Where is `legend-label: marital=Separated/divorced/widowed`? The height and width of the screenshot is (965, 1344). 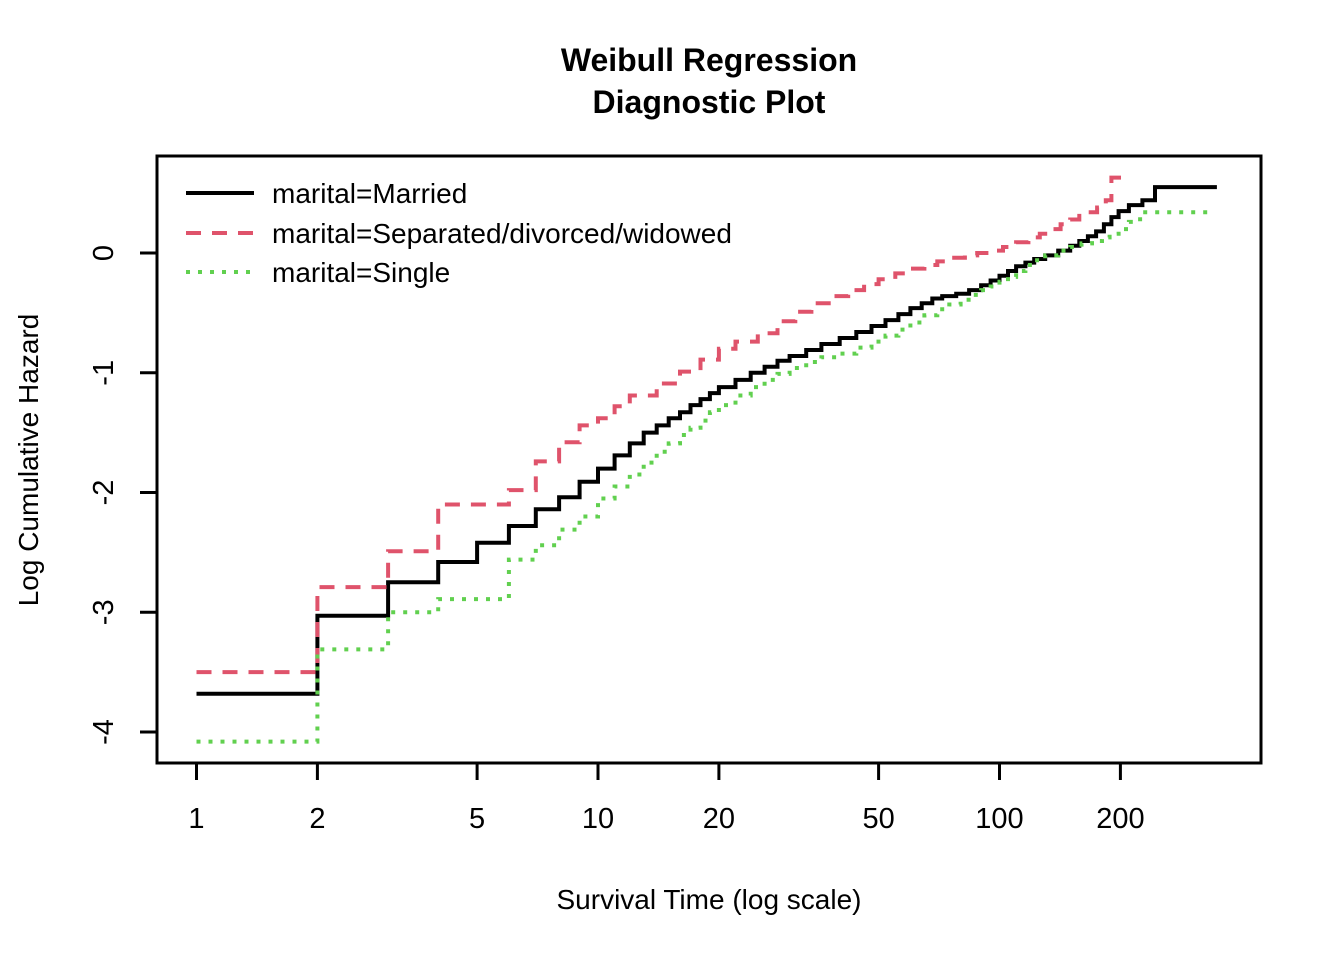
legend-label: marital=Separated/divorced/widowed is located at coordinates (502, 233).